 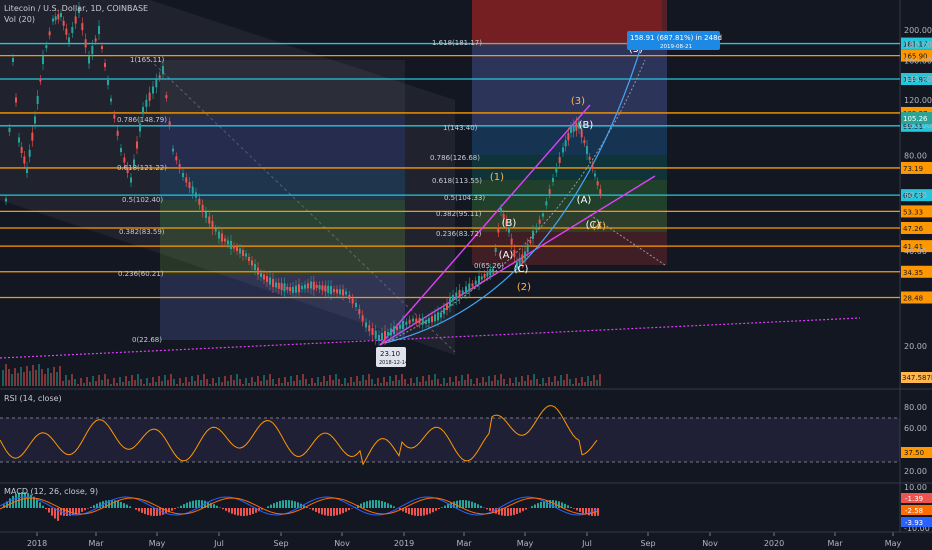 I want to click on rsi-current-label: 37.50, so click(x=914, y=453).